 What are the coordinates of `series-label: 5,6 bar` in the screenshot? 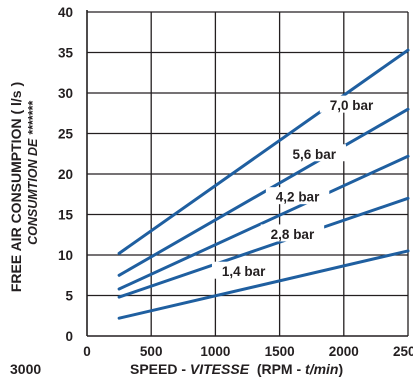 It's located at (315, 154).